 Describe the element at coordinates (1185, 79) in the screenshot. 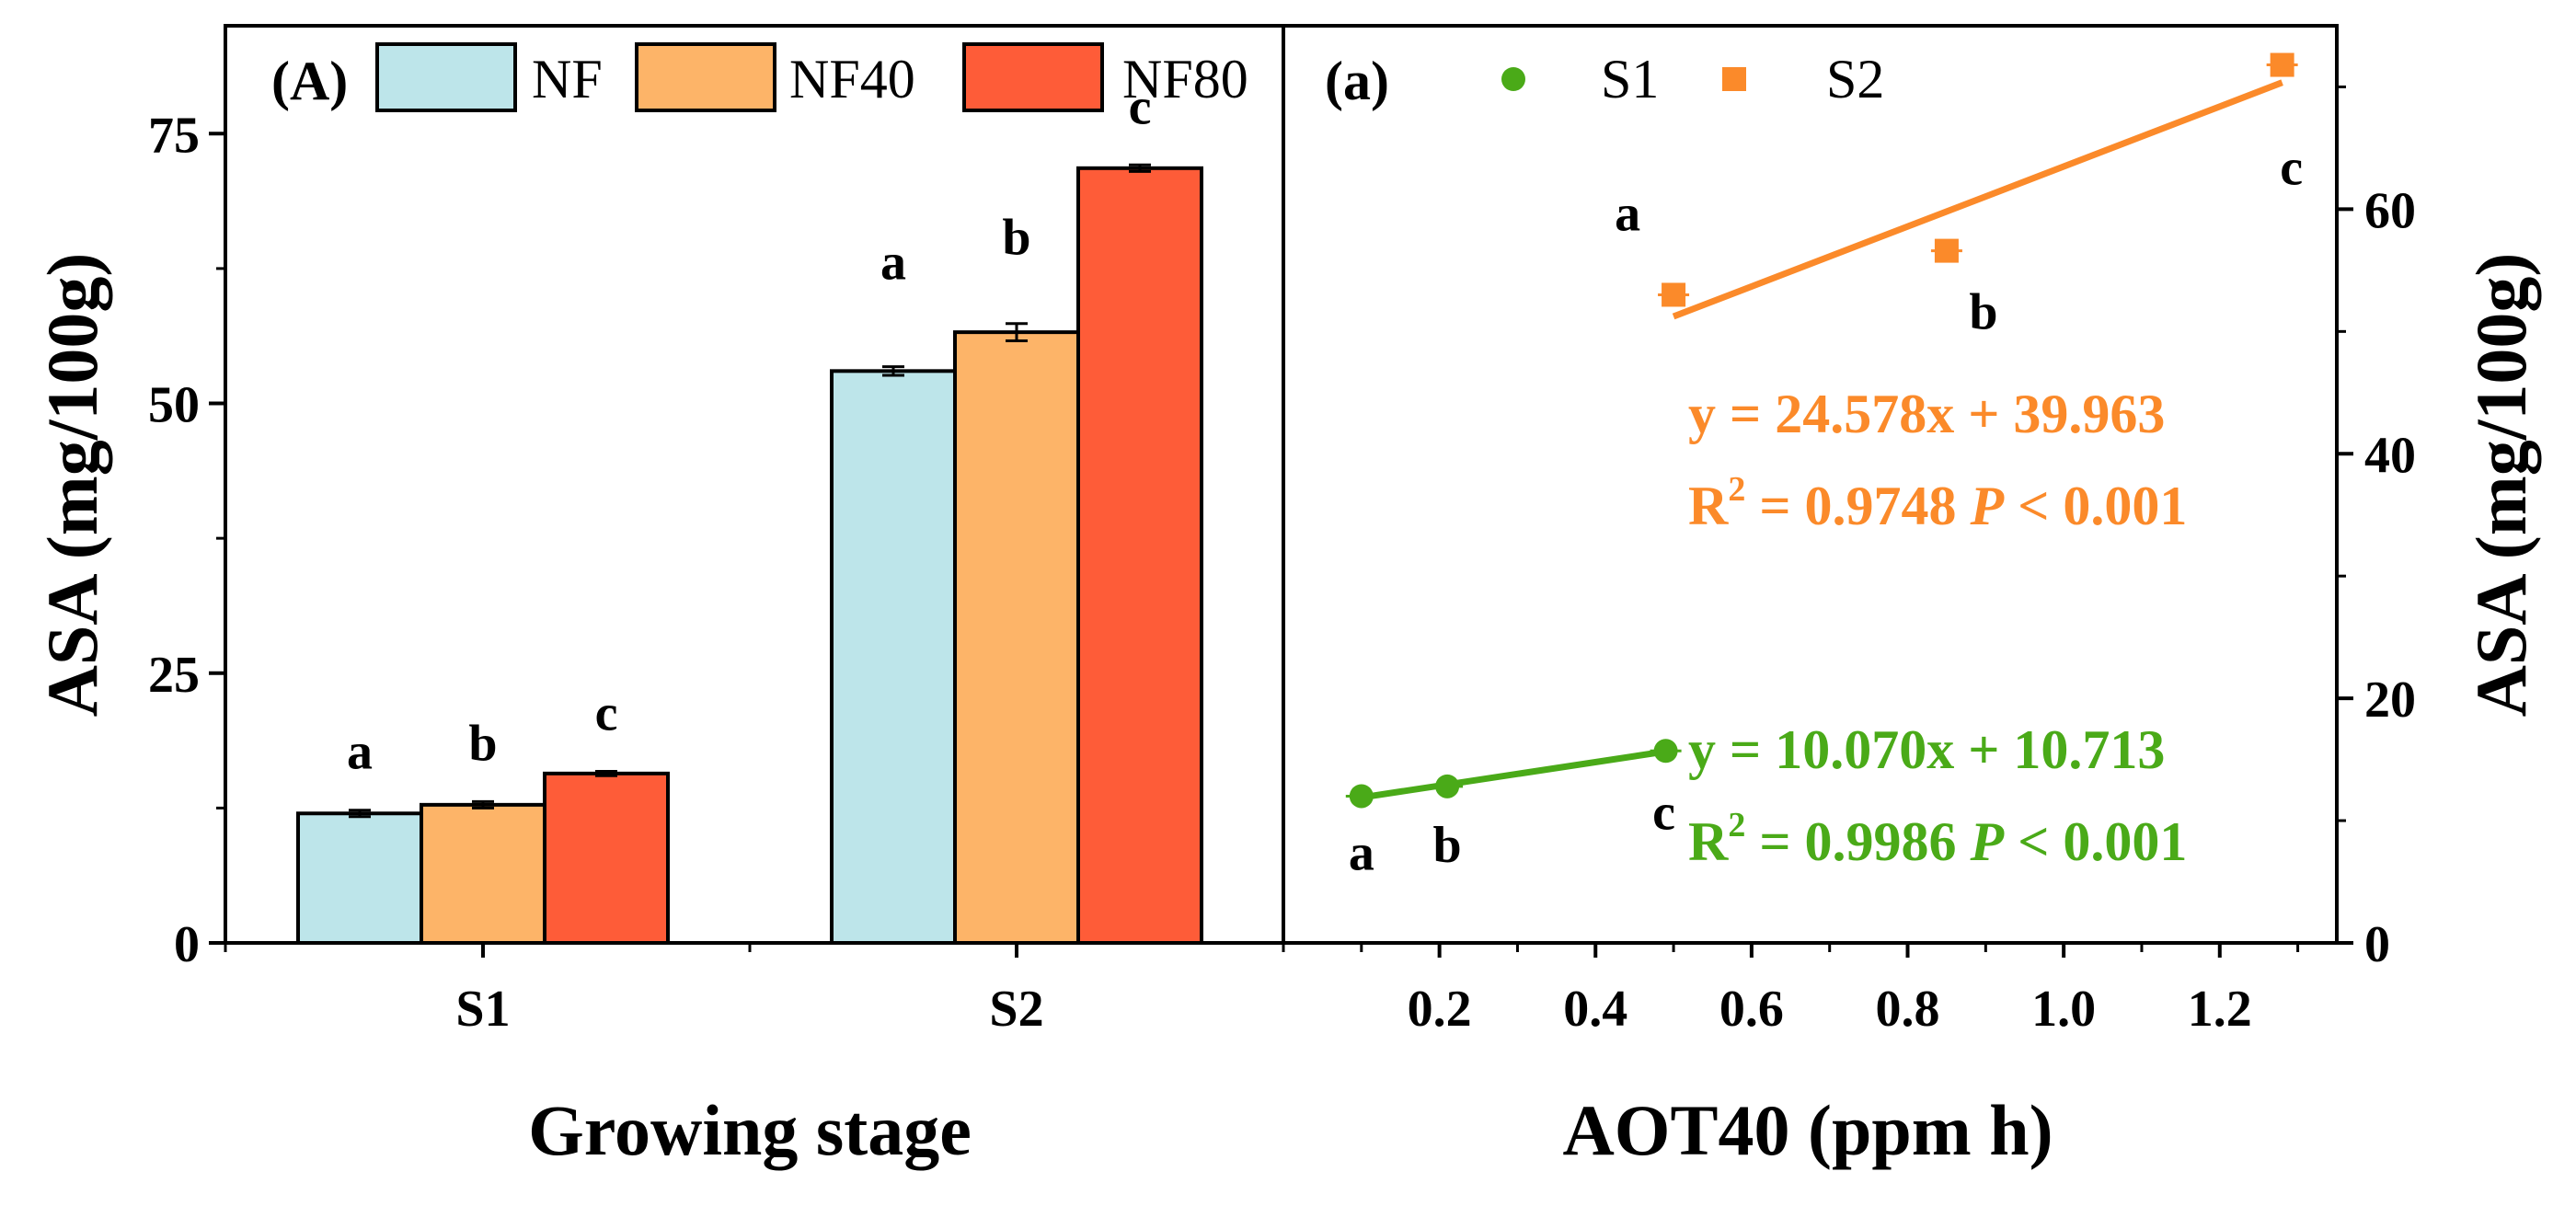

I see `legend-label-NF80: NF80` at that location.